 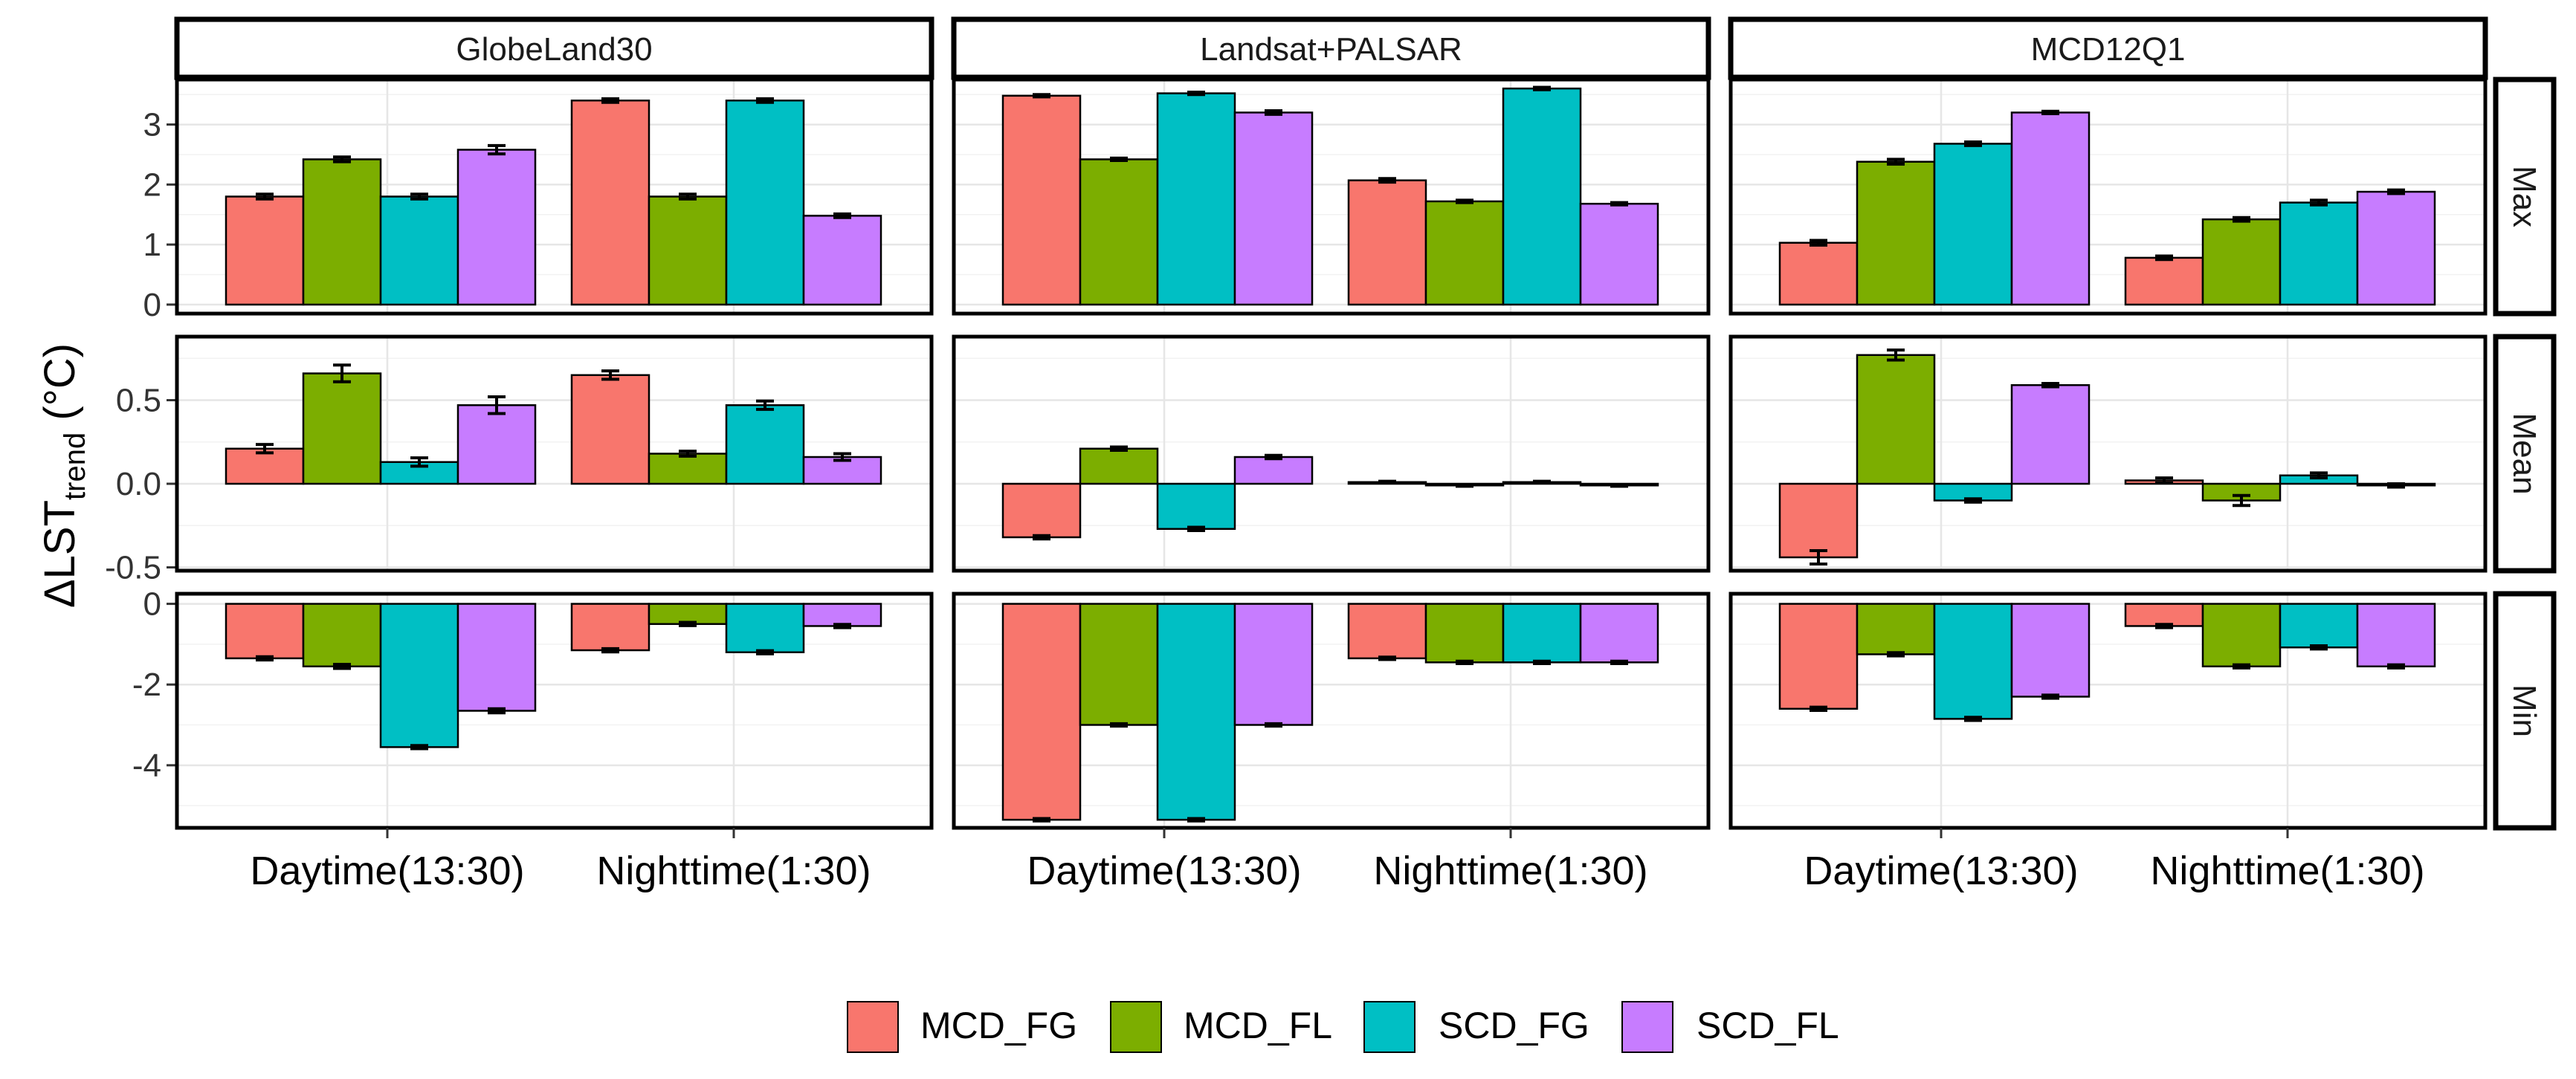 I want to click on y-axis-title-unit: (°C), so click(x=60, y=387).